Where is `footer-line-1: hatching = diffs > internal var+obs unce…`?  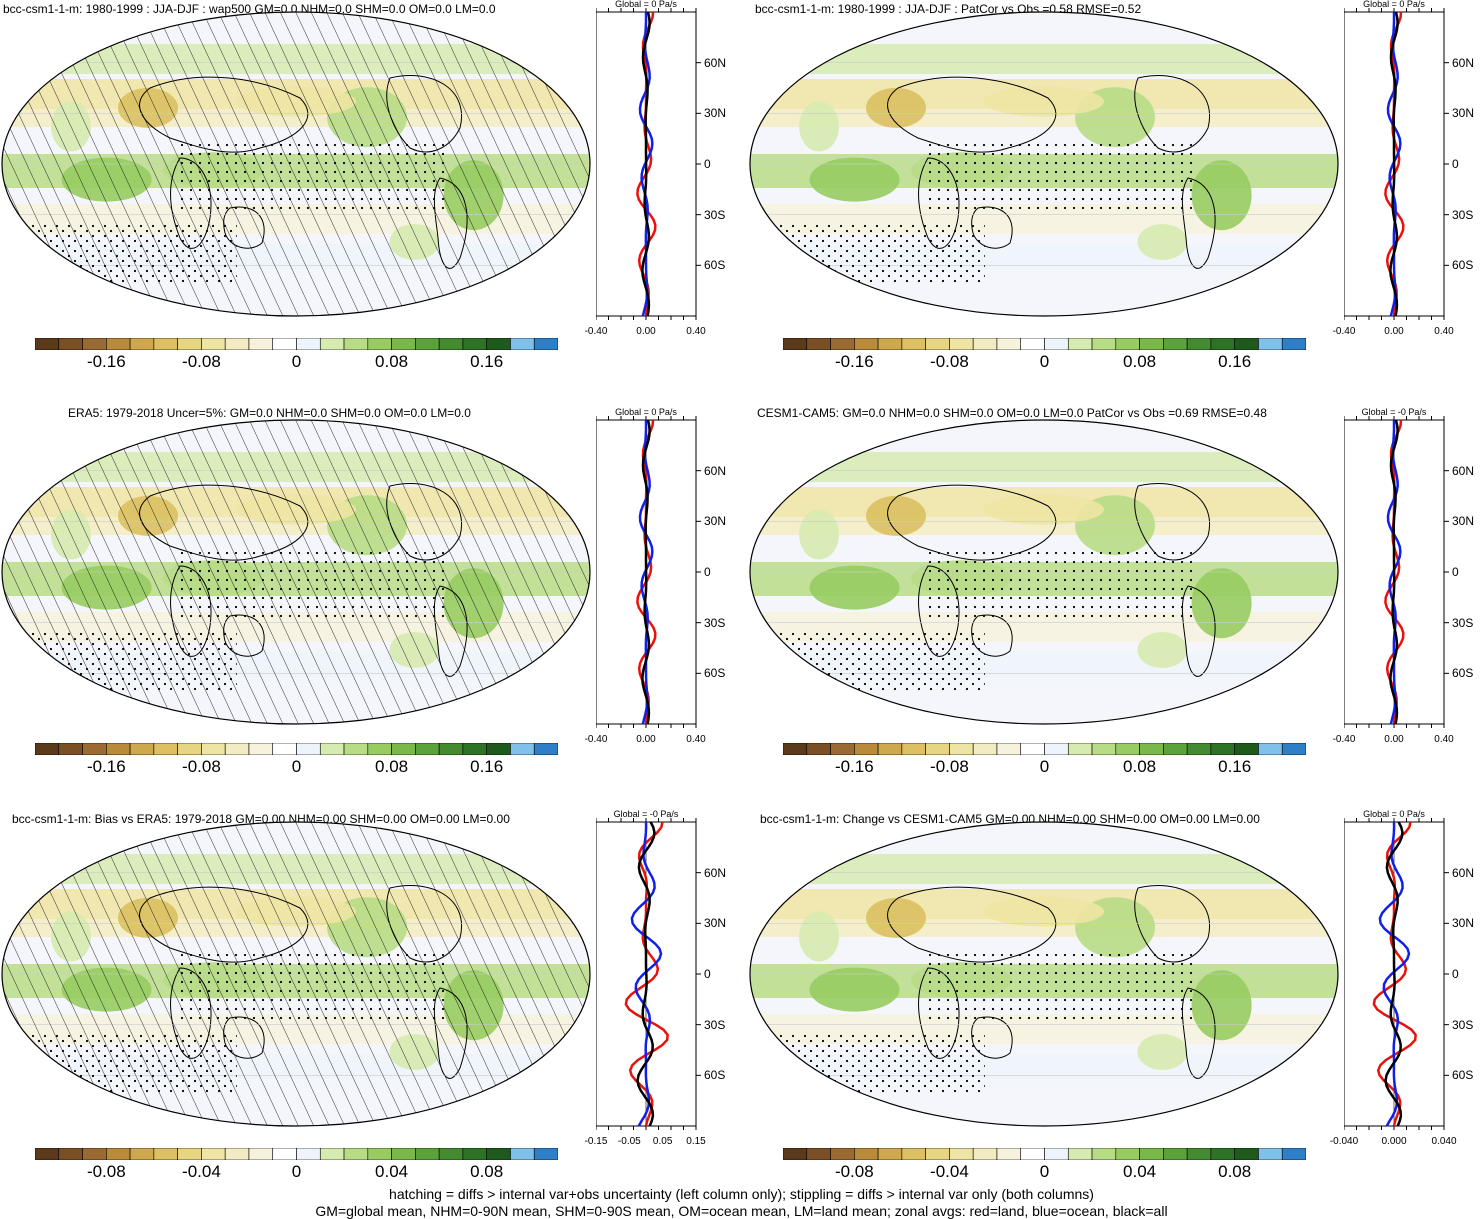 footer-line-1: hatching = diffs > internal var+obs unce… is located at coordinates (741, 1194).